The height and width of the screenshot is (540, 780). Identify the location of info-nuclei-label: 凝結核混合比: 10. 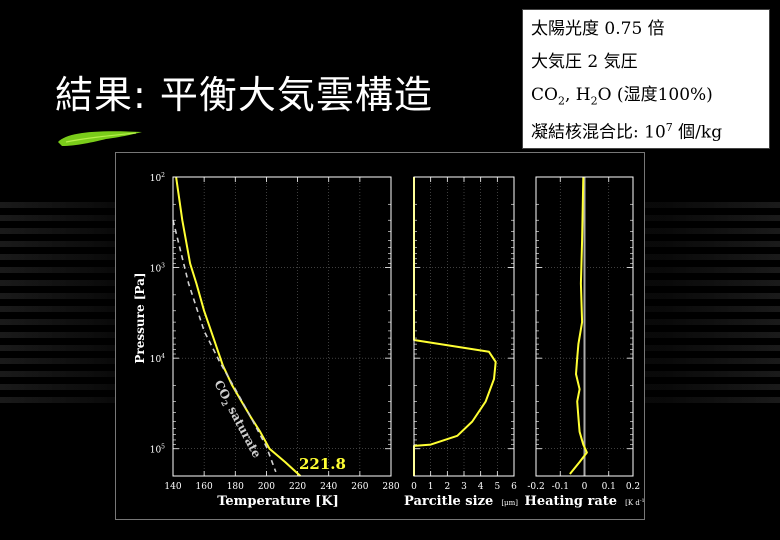
(598, 132).